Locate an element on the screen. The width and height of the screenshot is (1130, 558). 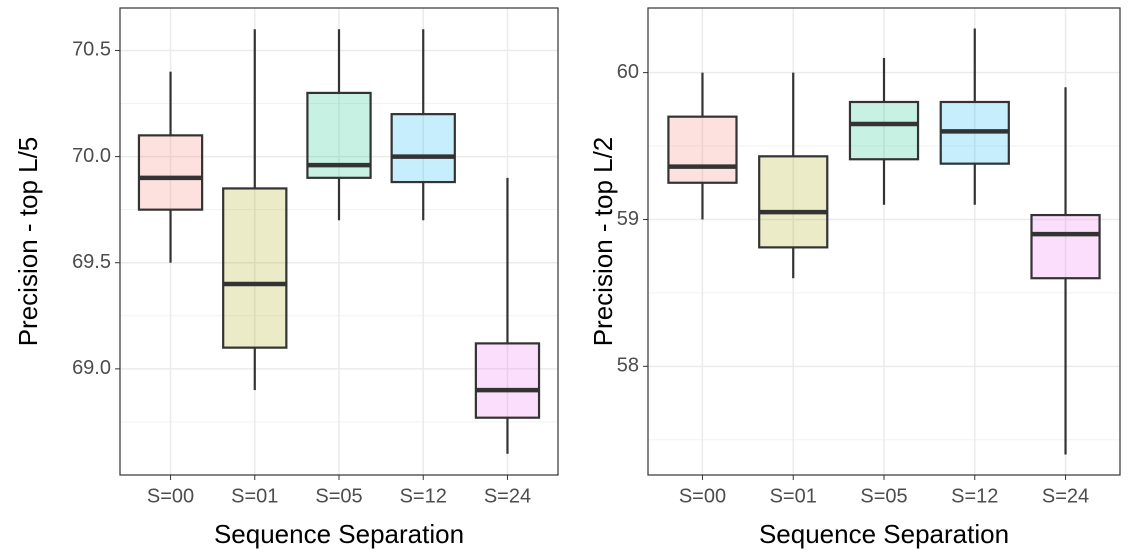
y-tick-label: 69.0 is located at coordinates (91, 368).